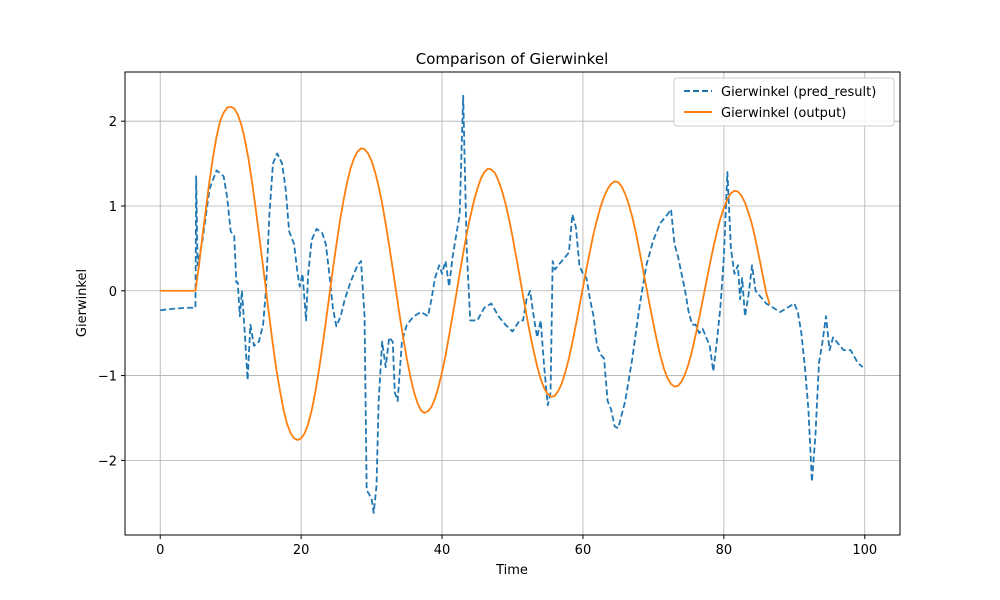 The image size is (1000, 600). Describe the element at coordinates (442, 550) in the screenshot. I see `x-tick-label: 40` at that location.